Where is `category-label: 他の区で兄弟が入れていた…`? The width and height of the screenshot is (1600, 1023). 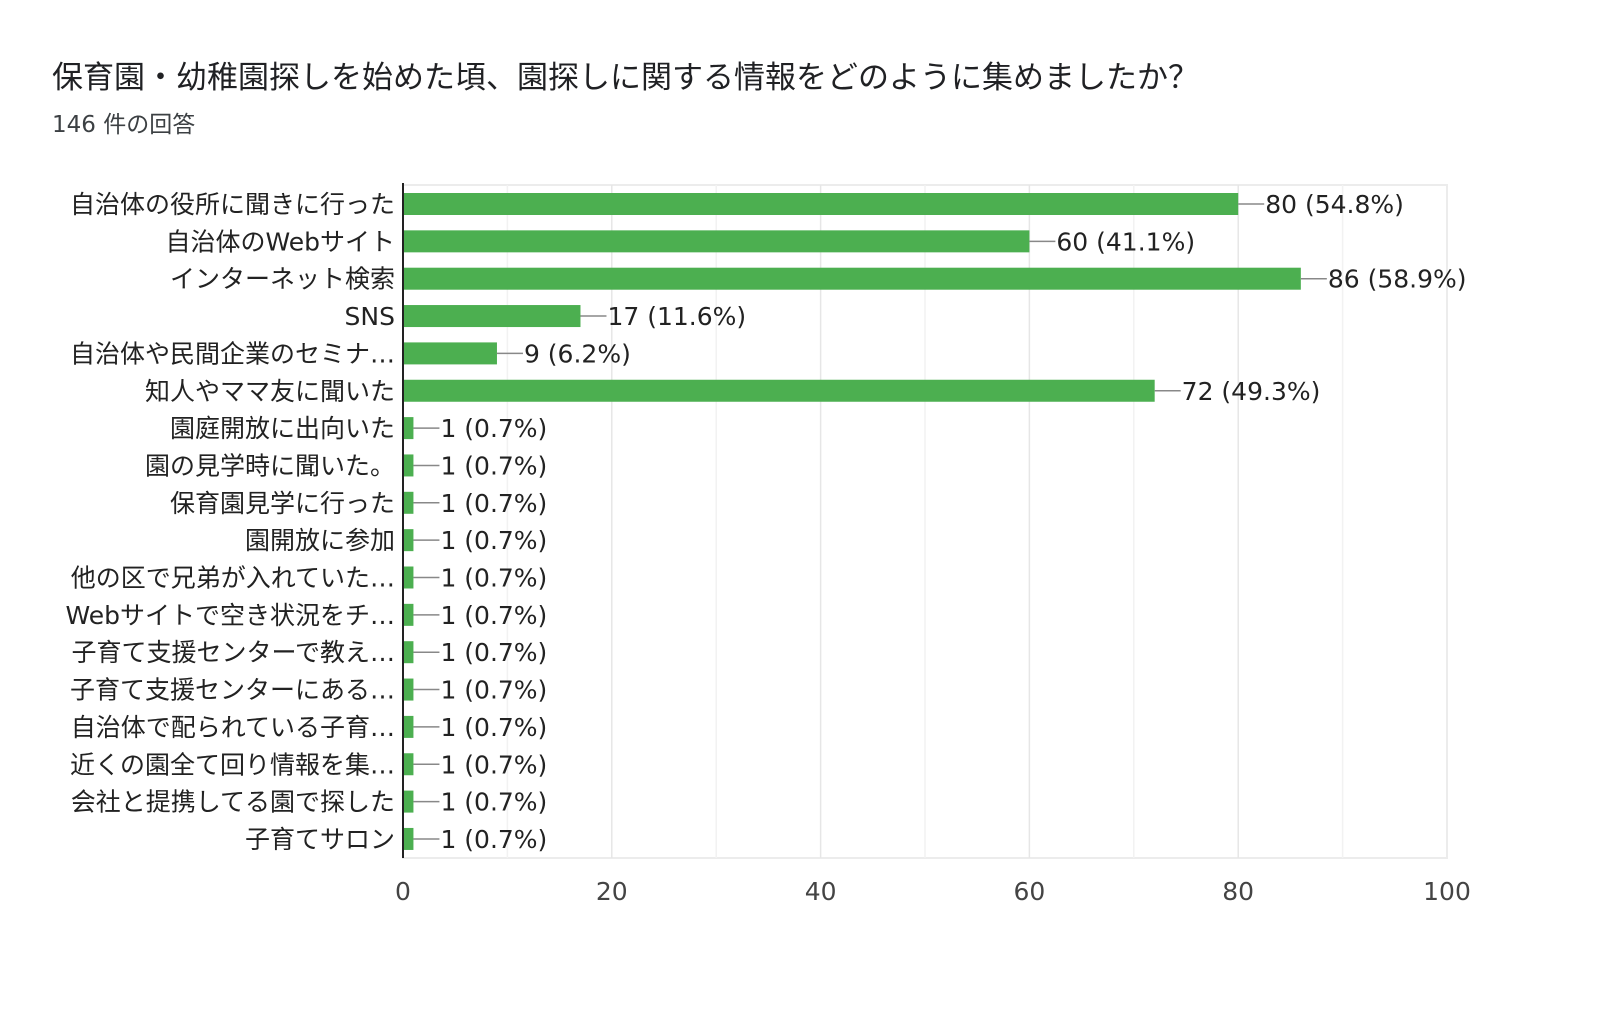
category-label: 他の区で兄弟が入れていた… is located at coordinates (233, 578).